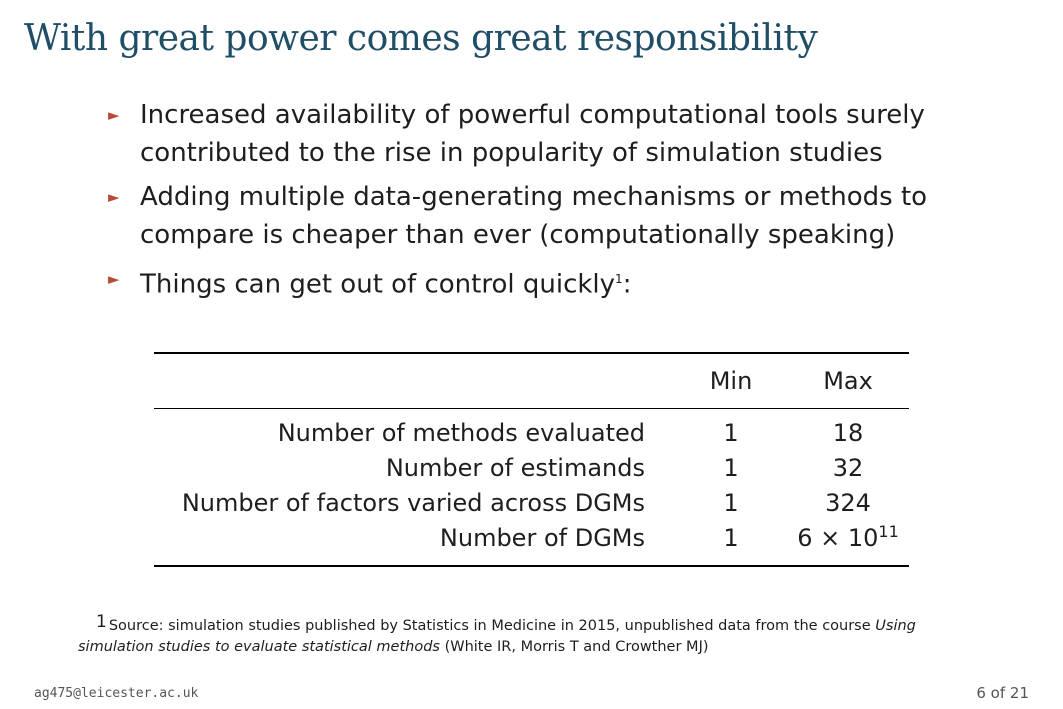 The image size is (1063, 709). What do you see at coordinates (848, 503) in the screenshot?
I see `row-max: 324` at bounding box center [848, 503].